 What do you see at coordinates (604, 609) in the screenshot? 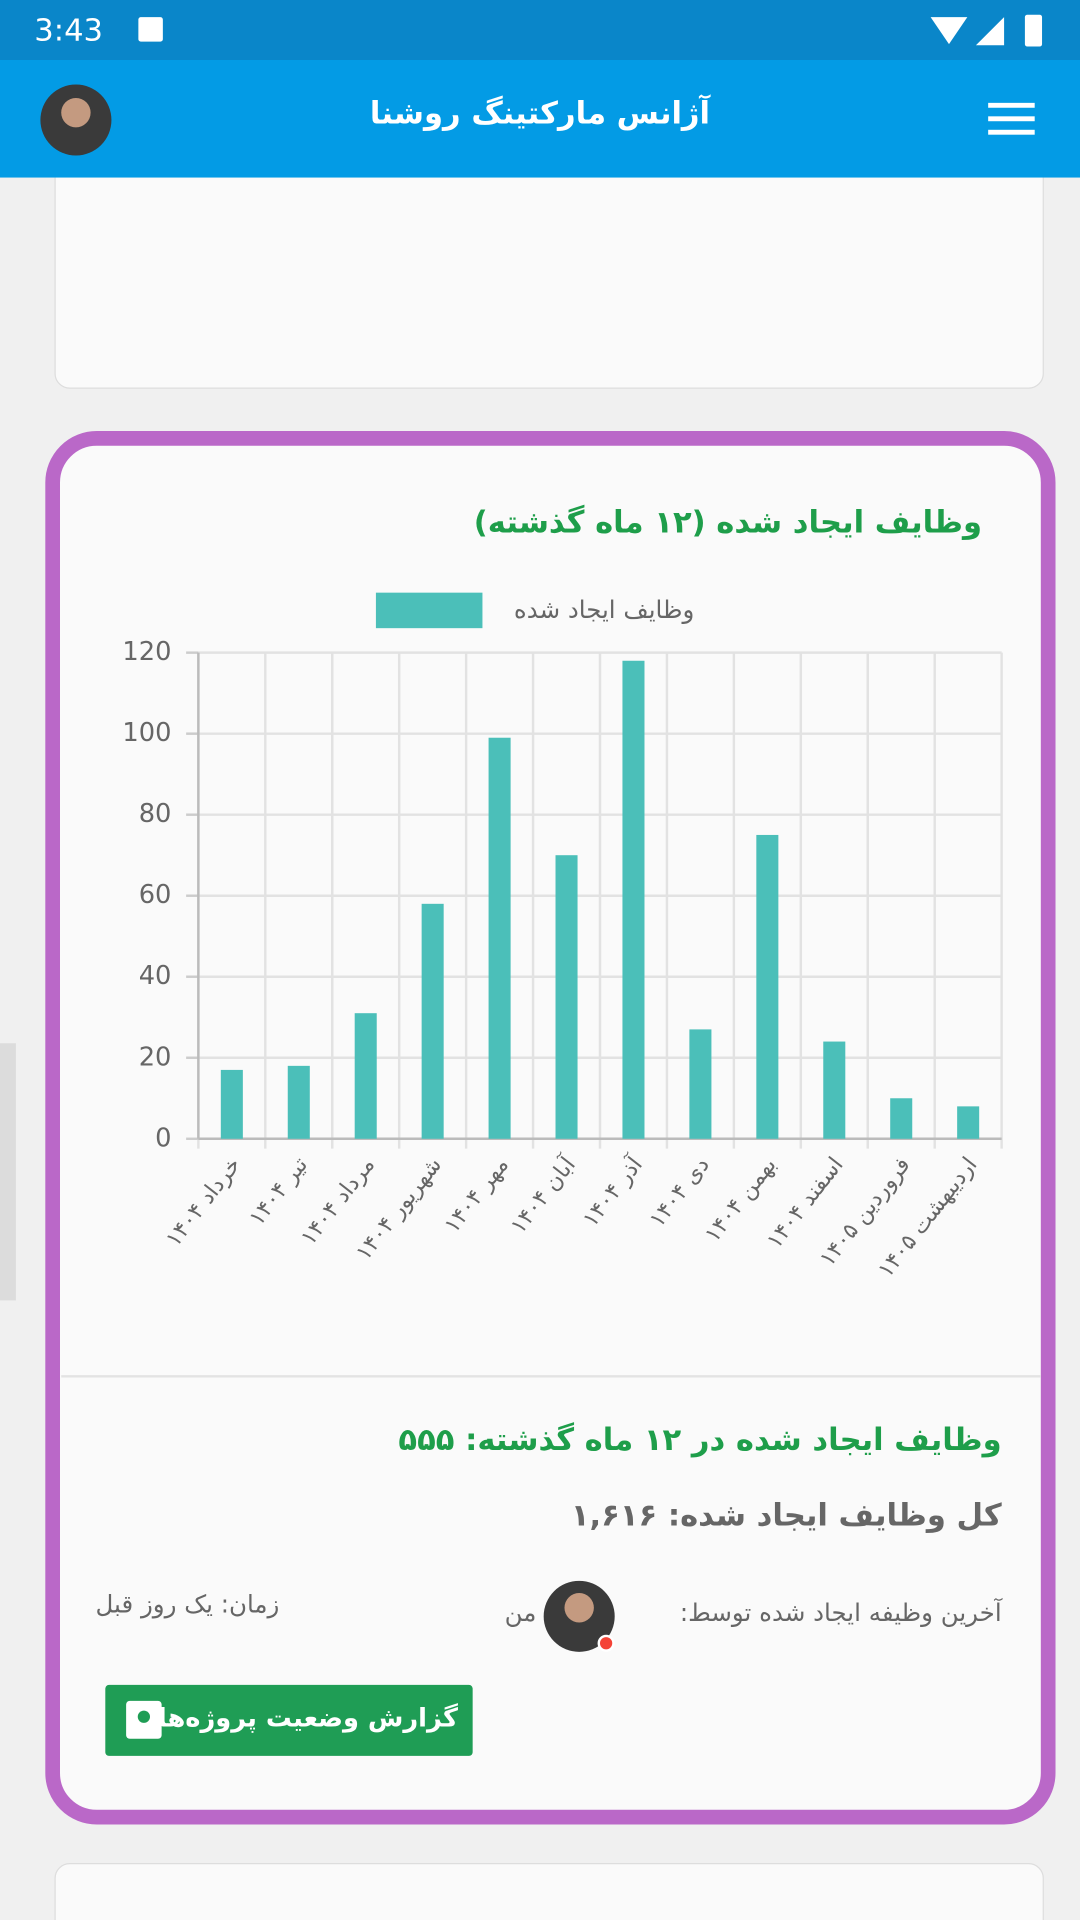
I see `legend-label: وظایف ایجاد شده` at bounding box center [604, 609].